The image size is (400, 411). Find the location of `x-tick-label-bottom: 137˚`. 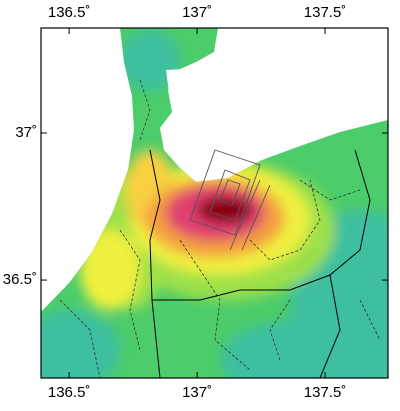

x-tick-label-bottom: 137˚ is located at coordinates (197, 392).